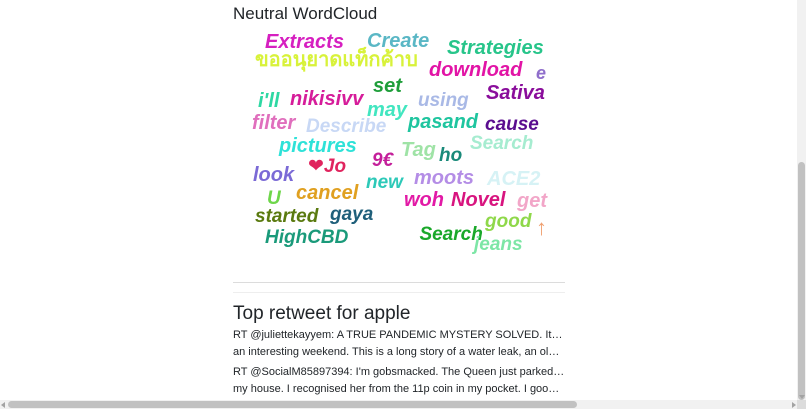 This screenshot has height=409, width=806. What do you see at coordinates (287, 216) in the screenshot?
I see `cloud-word: started` at bounding box center [287, 216].